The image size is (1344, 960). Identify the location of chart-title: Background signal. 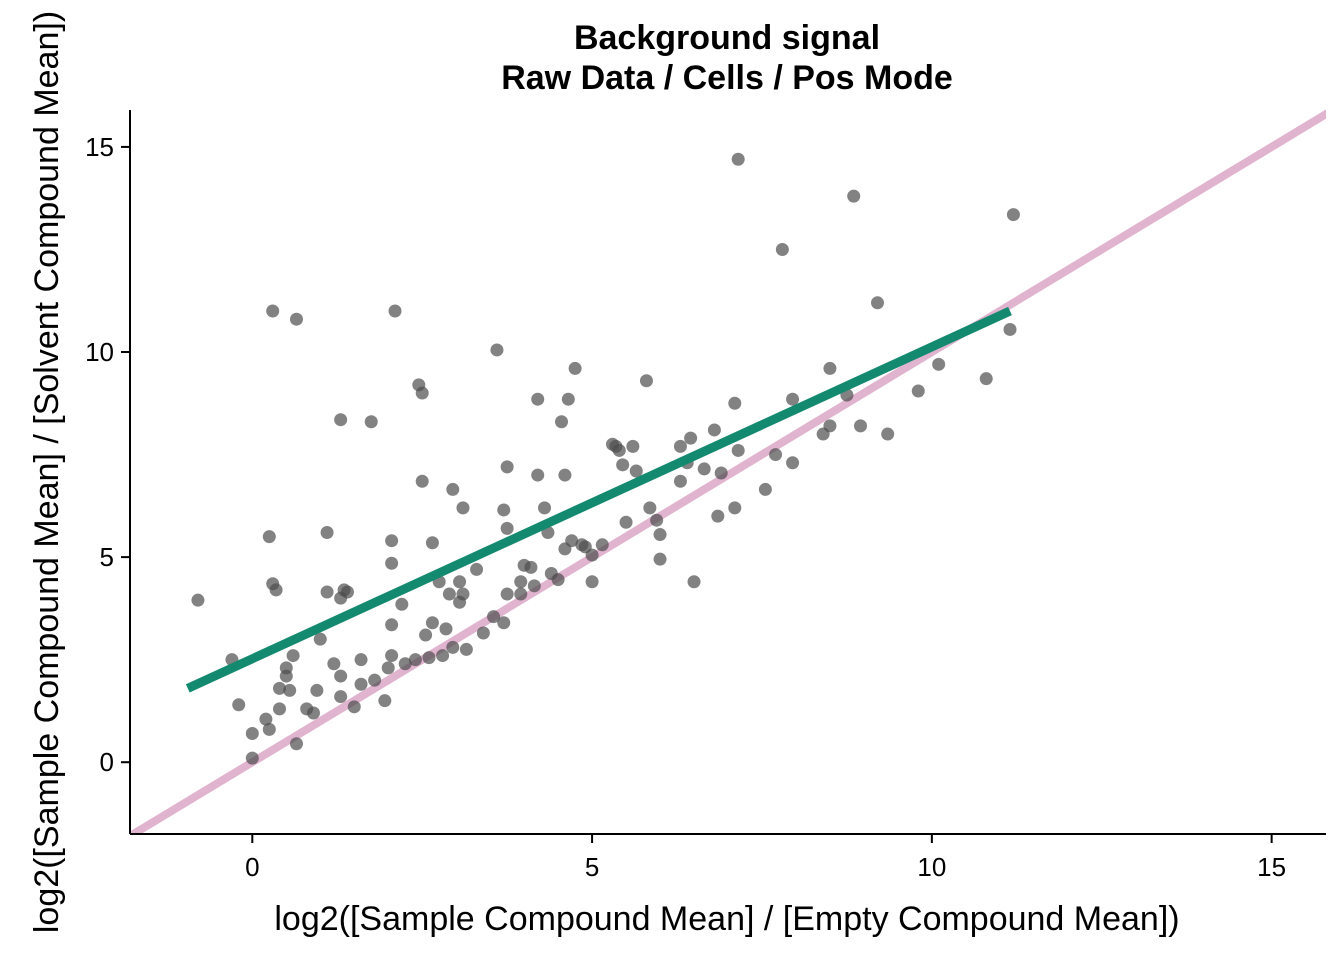
(727, 38).